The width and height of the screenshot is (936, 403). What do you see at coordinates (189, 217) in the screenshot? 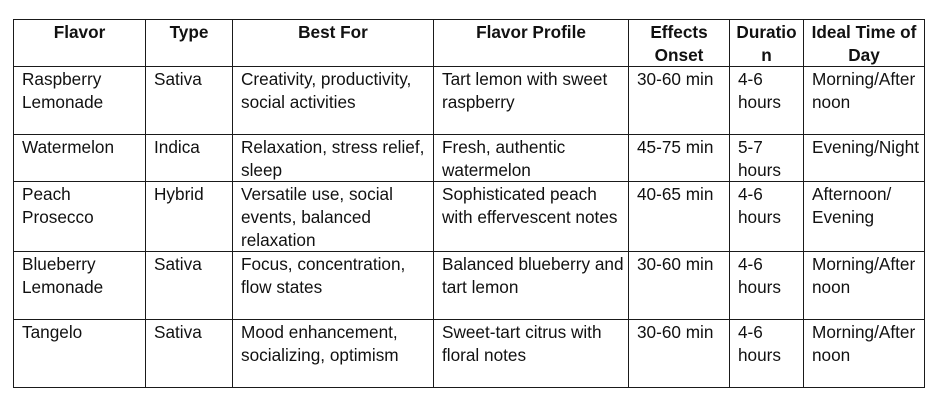
I see `cell-type: Hybrid` at bounding box center [189, 217].